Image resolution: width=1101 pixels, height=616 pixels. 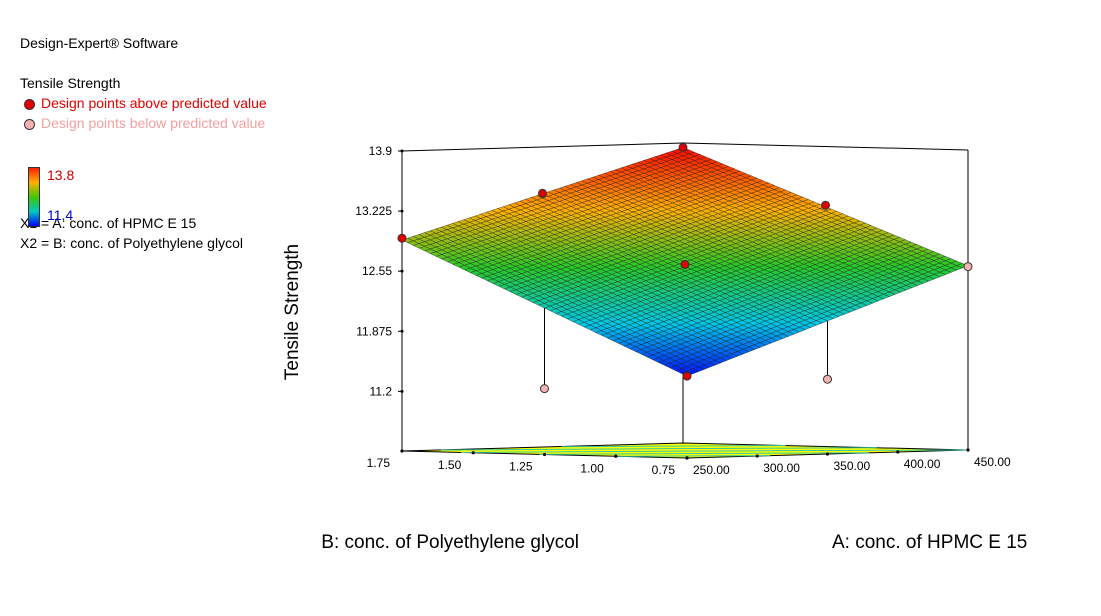 I want to click on software-title: Design-Expert® Software, so click(x=99, y=43).